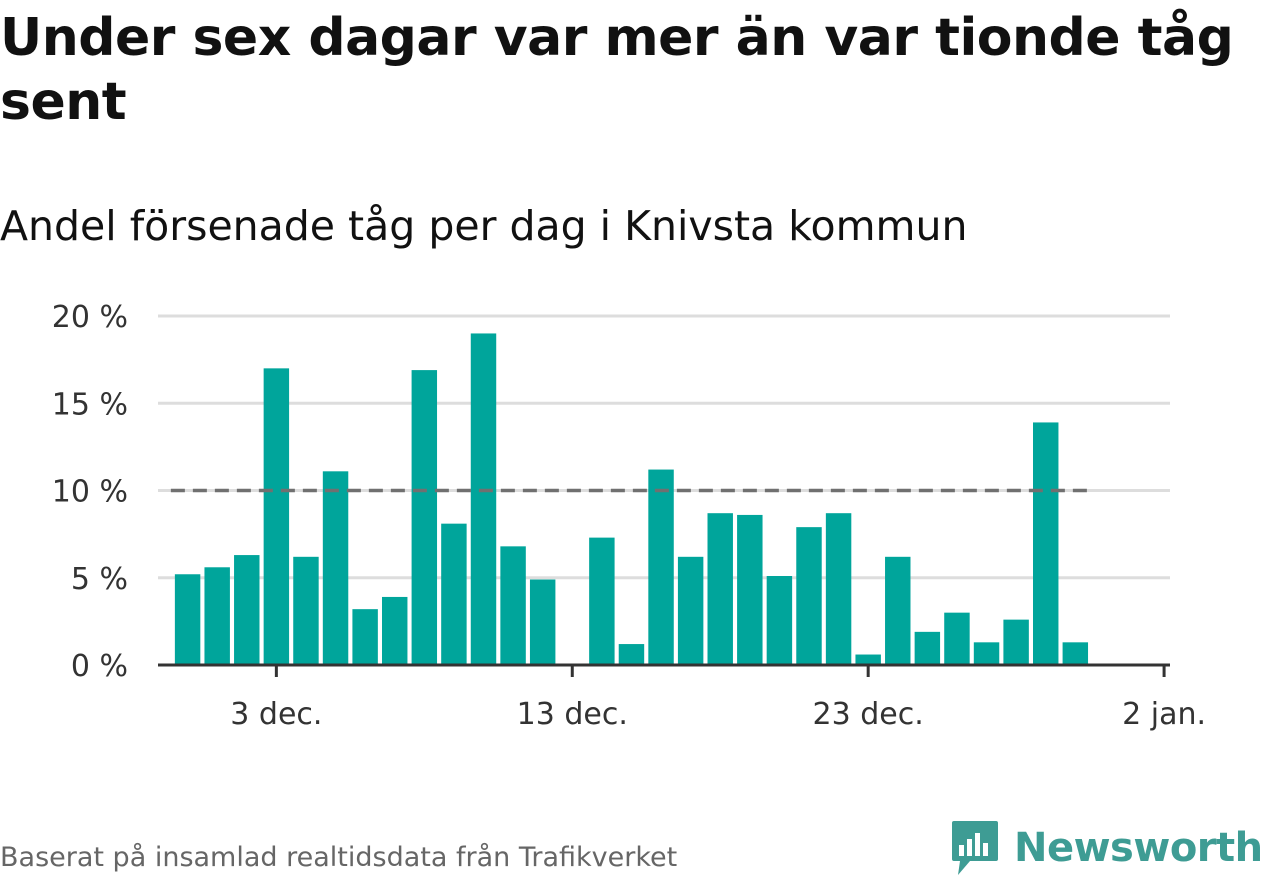 Image resolution: width=1262 pixels, height=879 pixels. What do you see at coordinates (664, 670) in the screenshot?
I see `x-axis` at bounding box center [664, 670].